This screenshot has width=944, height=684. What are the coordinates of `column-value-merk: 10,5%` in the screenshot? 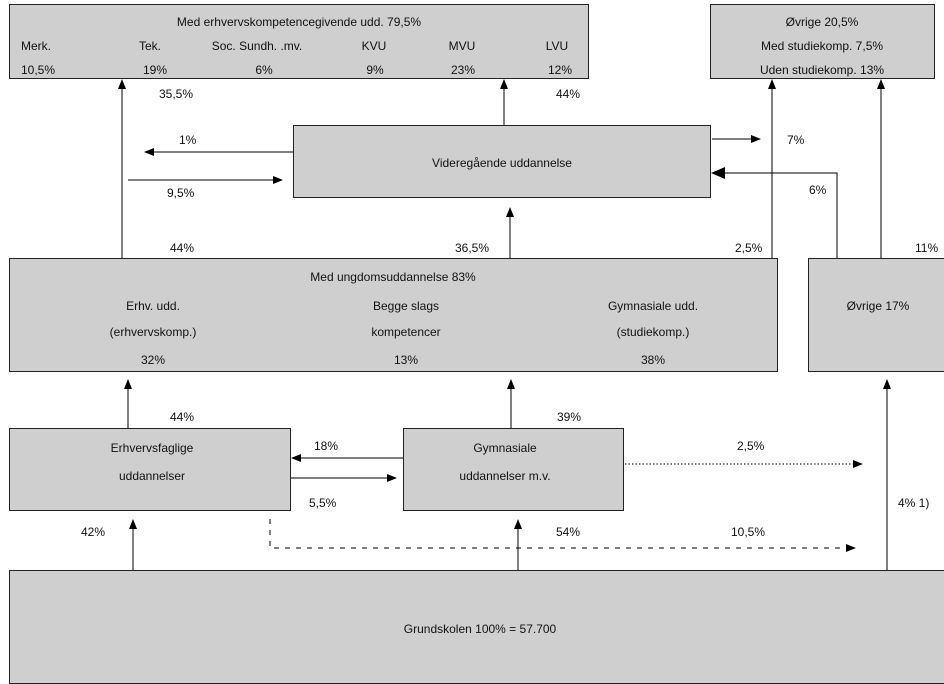 It's located at (38, 70).